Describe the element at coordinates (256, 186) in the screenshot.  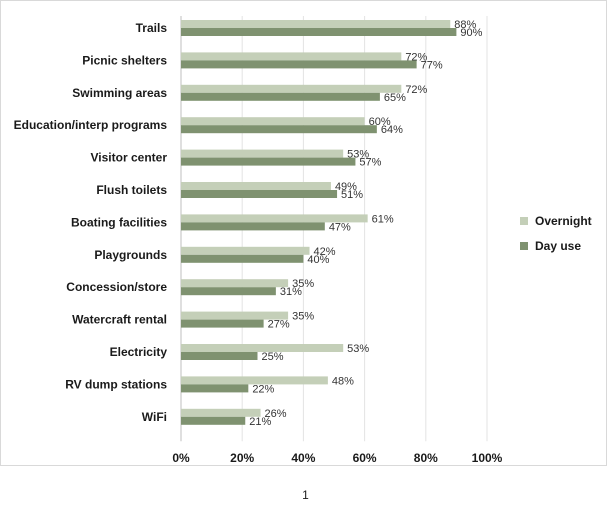
I see `bar-overnight-flush-toilets` at that location.